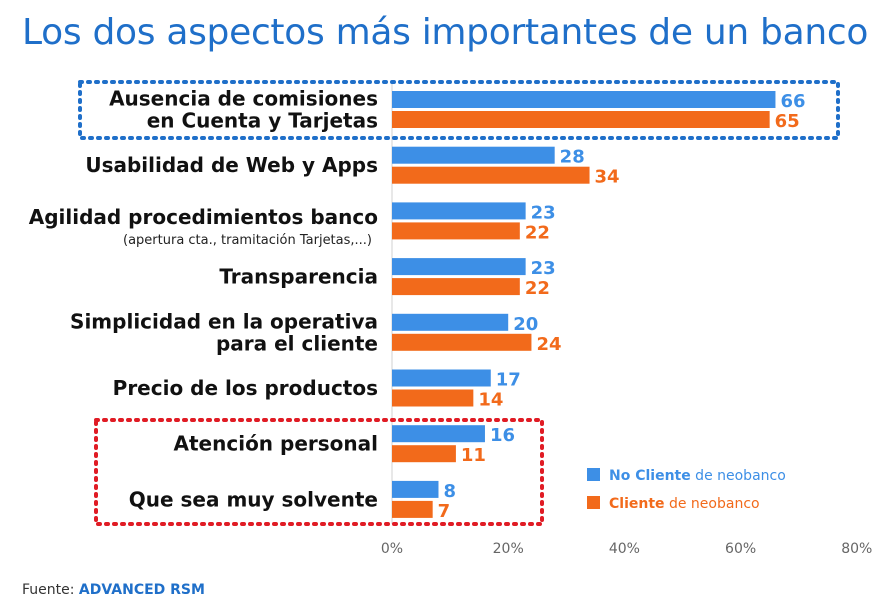 This screenshot has width=889, height=609. What do you see at coordinates (856, 549) in the screenshot?
I see `x-tick-label: 80%` at bounding box center [856, 549].